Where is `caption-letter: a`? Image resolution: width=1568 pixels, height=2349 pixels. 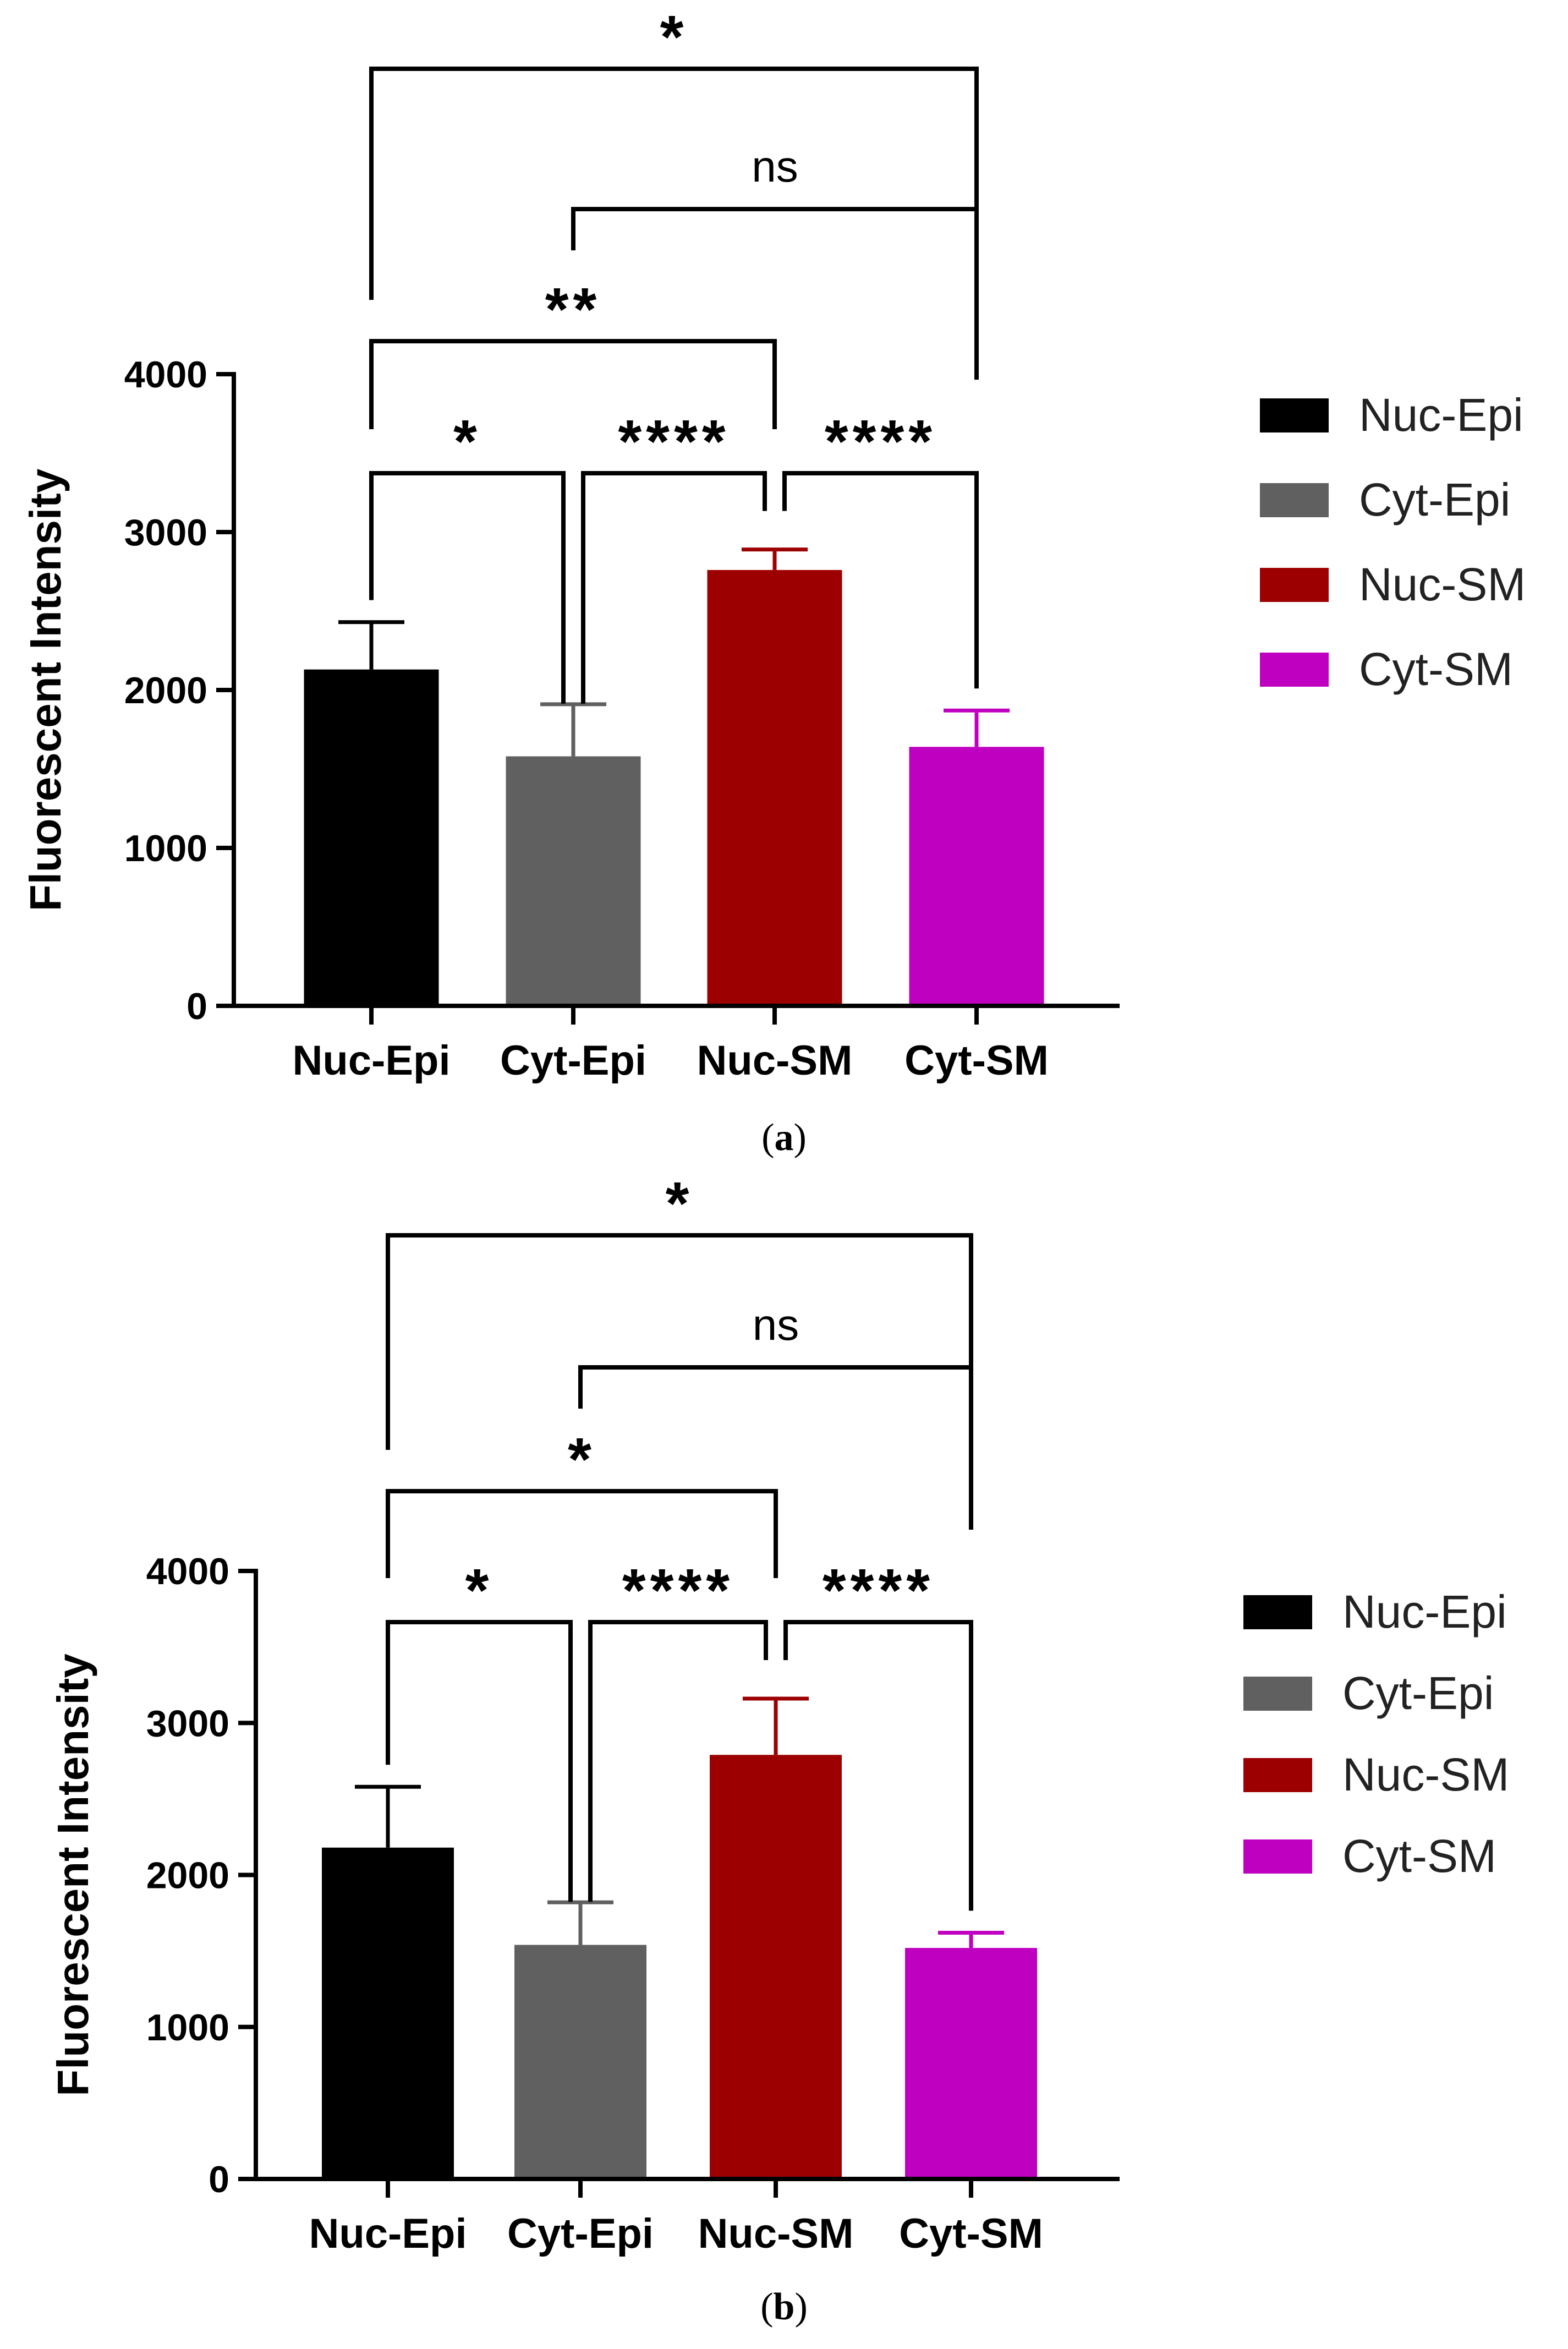
caption-letter: a is located at coordinates (784, 1137).